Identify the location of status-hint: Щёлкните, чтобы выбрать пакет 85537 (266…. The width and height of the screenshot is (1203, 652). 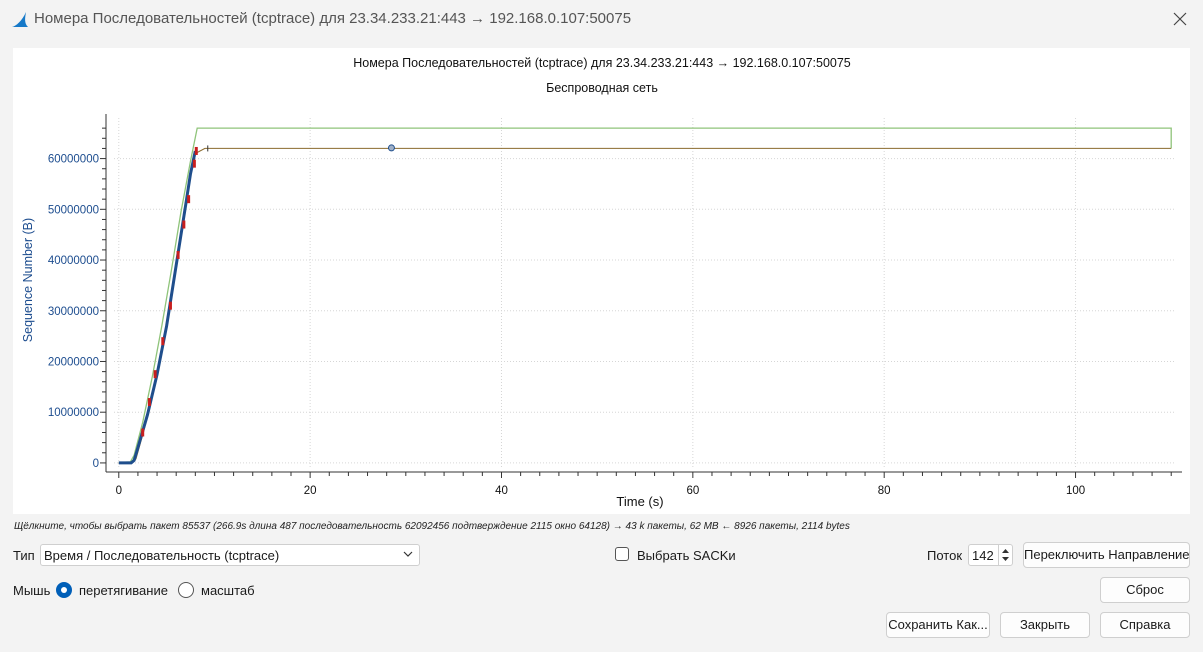
(432, 526).